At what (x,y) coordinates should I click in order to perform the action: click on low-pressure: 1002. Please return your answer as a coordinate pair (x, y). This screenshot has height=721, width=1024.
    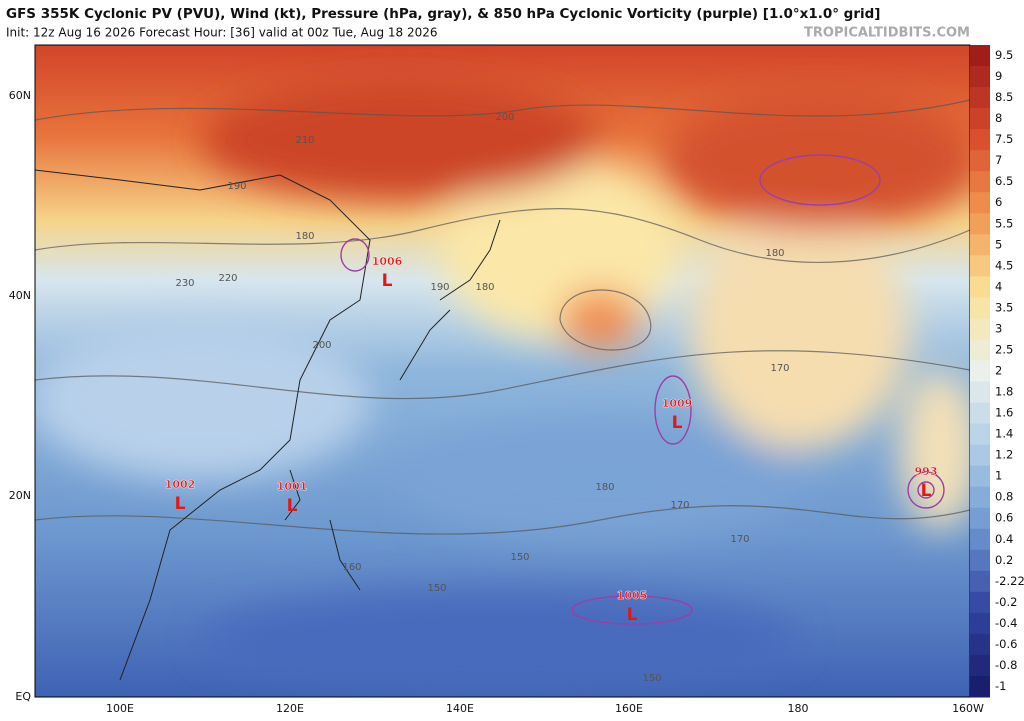
    Looking at the image, I should click on (180, 484).